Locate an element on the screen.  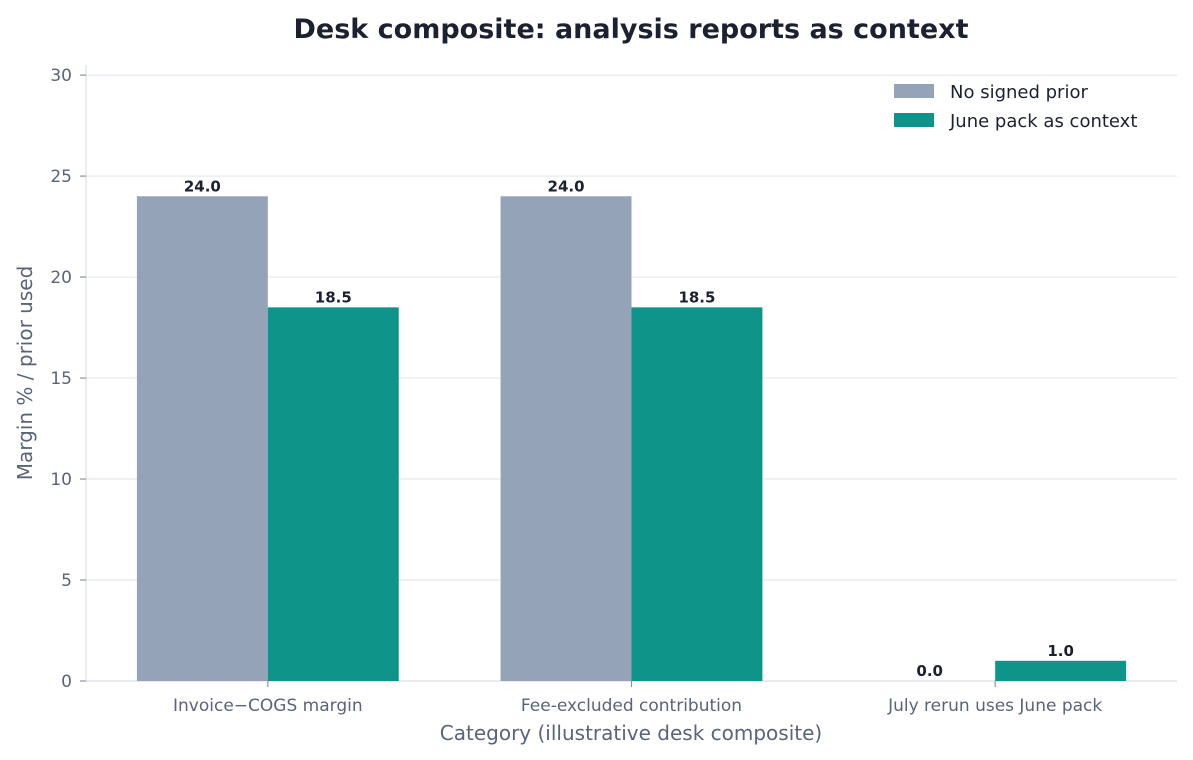
y-tick-label: 0 is located at coordinates (66, 682).